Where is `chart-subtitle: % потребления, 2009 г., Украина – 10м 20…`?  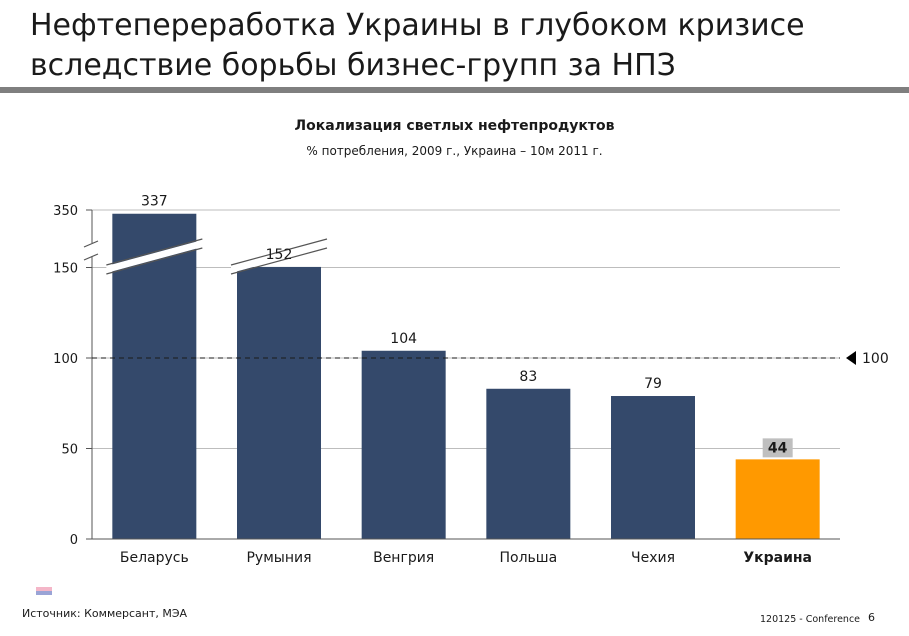 chart-subtitle: % потребления, 2009 г., Украина – 10м 20… is located at coordinates (454, 151).